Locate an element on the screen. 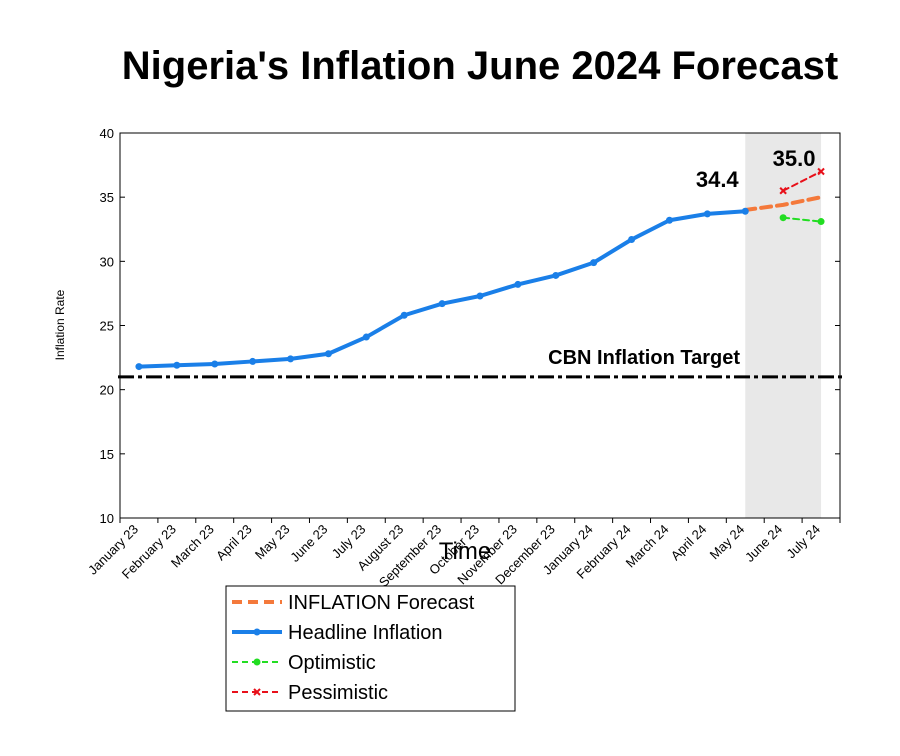 This screenshot has width=900, height=756. forecast-shaded-region is located at coordinates (783, 325).